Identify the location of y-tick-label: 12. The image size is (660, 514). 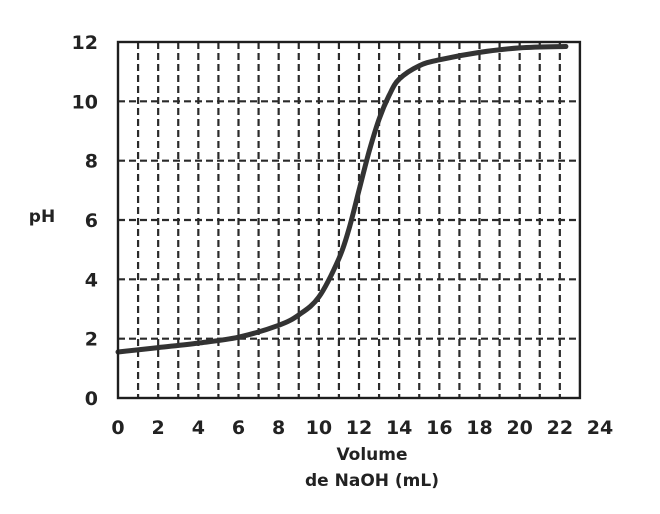
(85, 43).